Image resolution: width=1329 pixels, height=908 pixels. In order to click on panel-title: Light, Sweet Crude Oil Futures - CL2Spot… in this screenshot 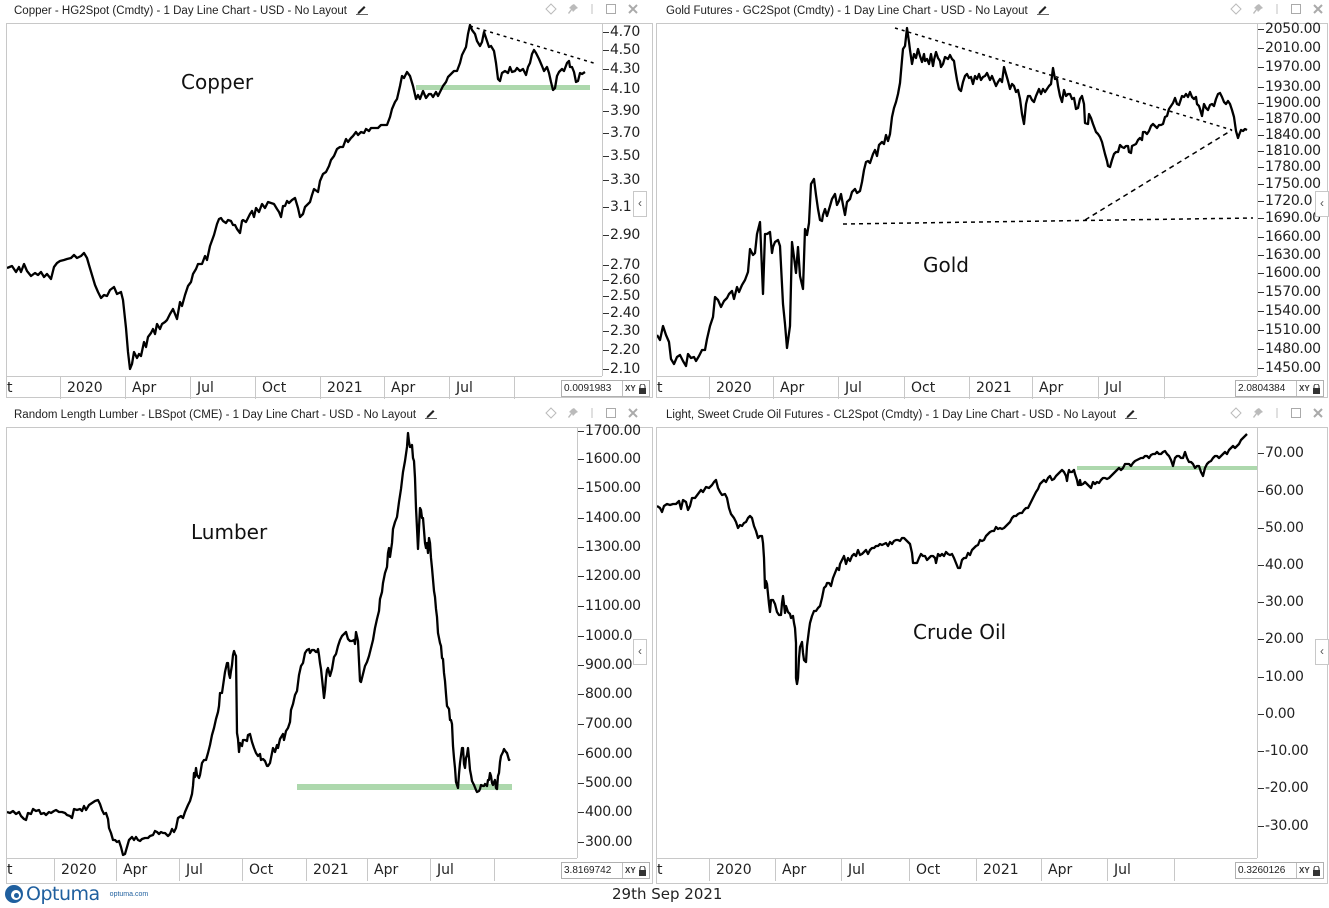, I will do `click(902, 414)`.